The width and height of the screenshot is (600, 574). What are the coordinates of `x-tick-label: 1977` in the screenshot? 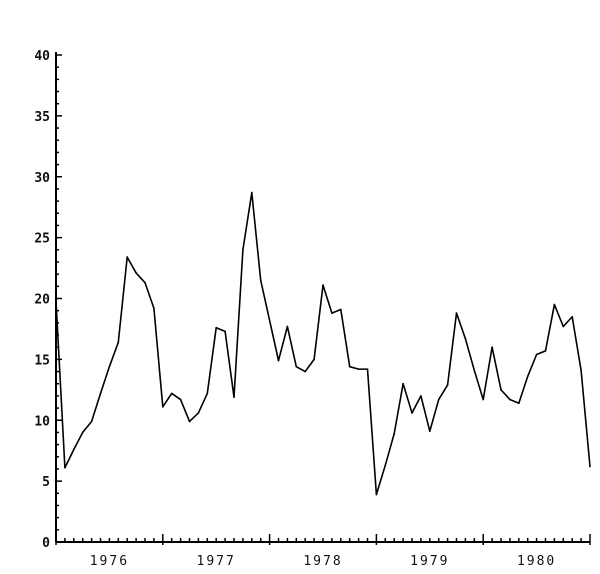 It's located at (216, 561).